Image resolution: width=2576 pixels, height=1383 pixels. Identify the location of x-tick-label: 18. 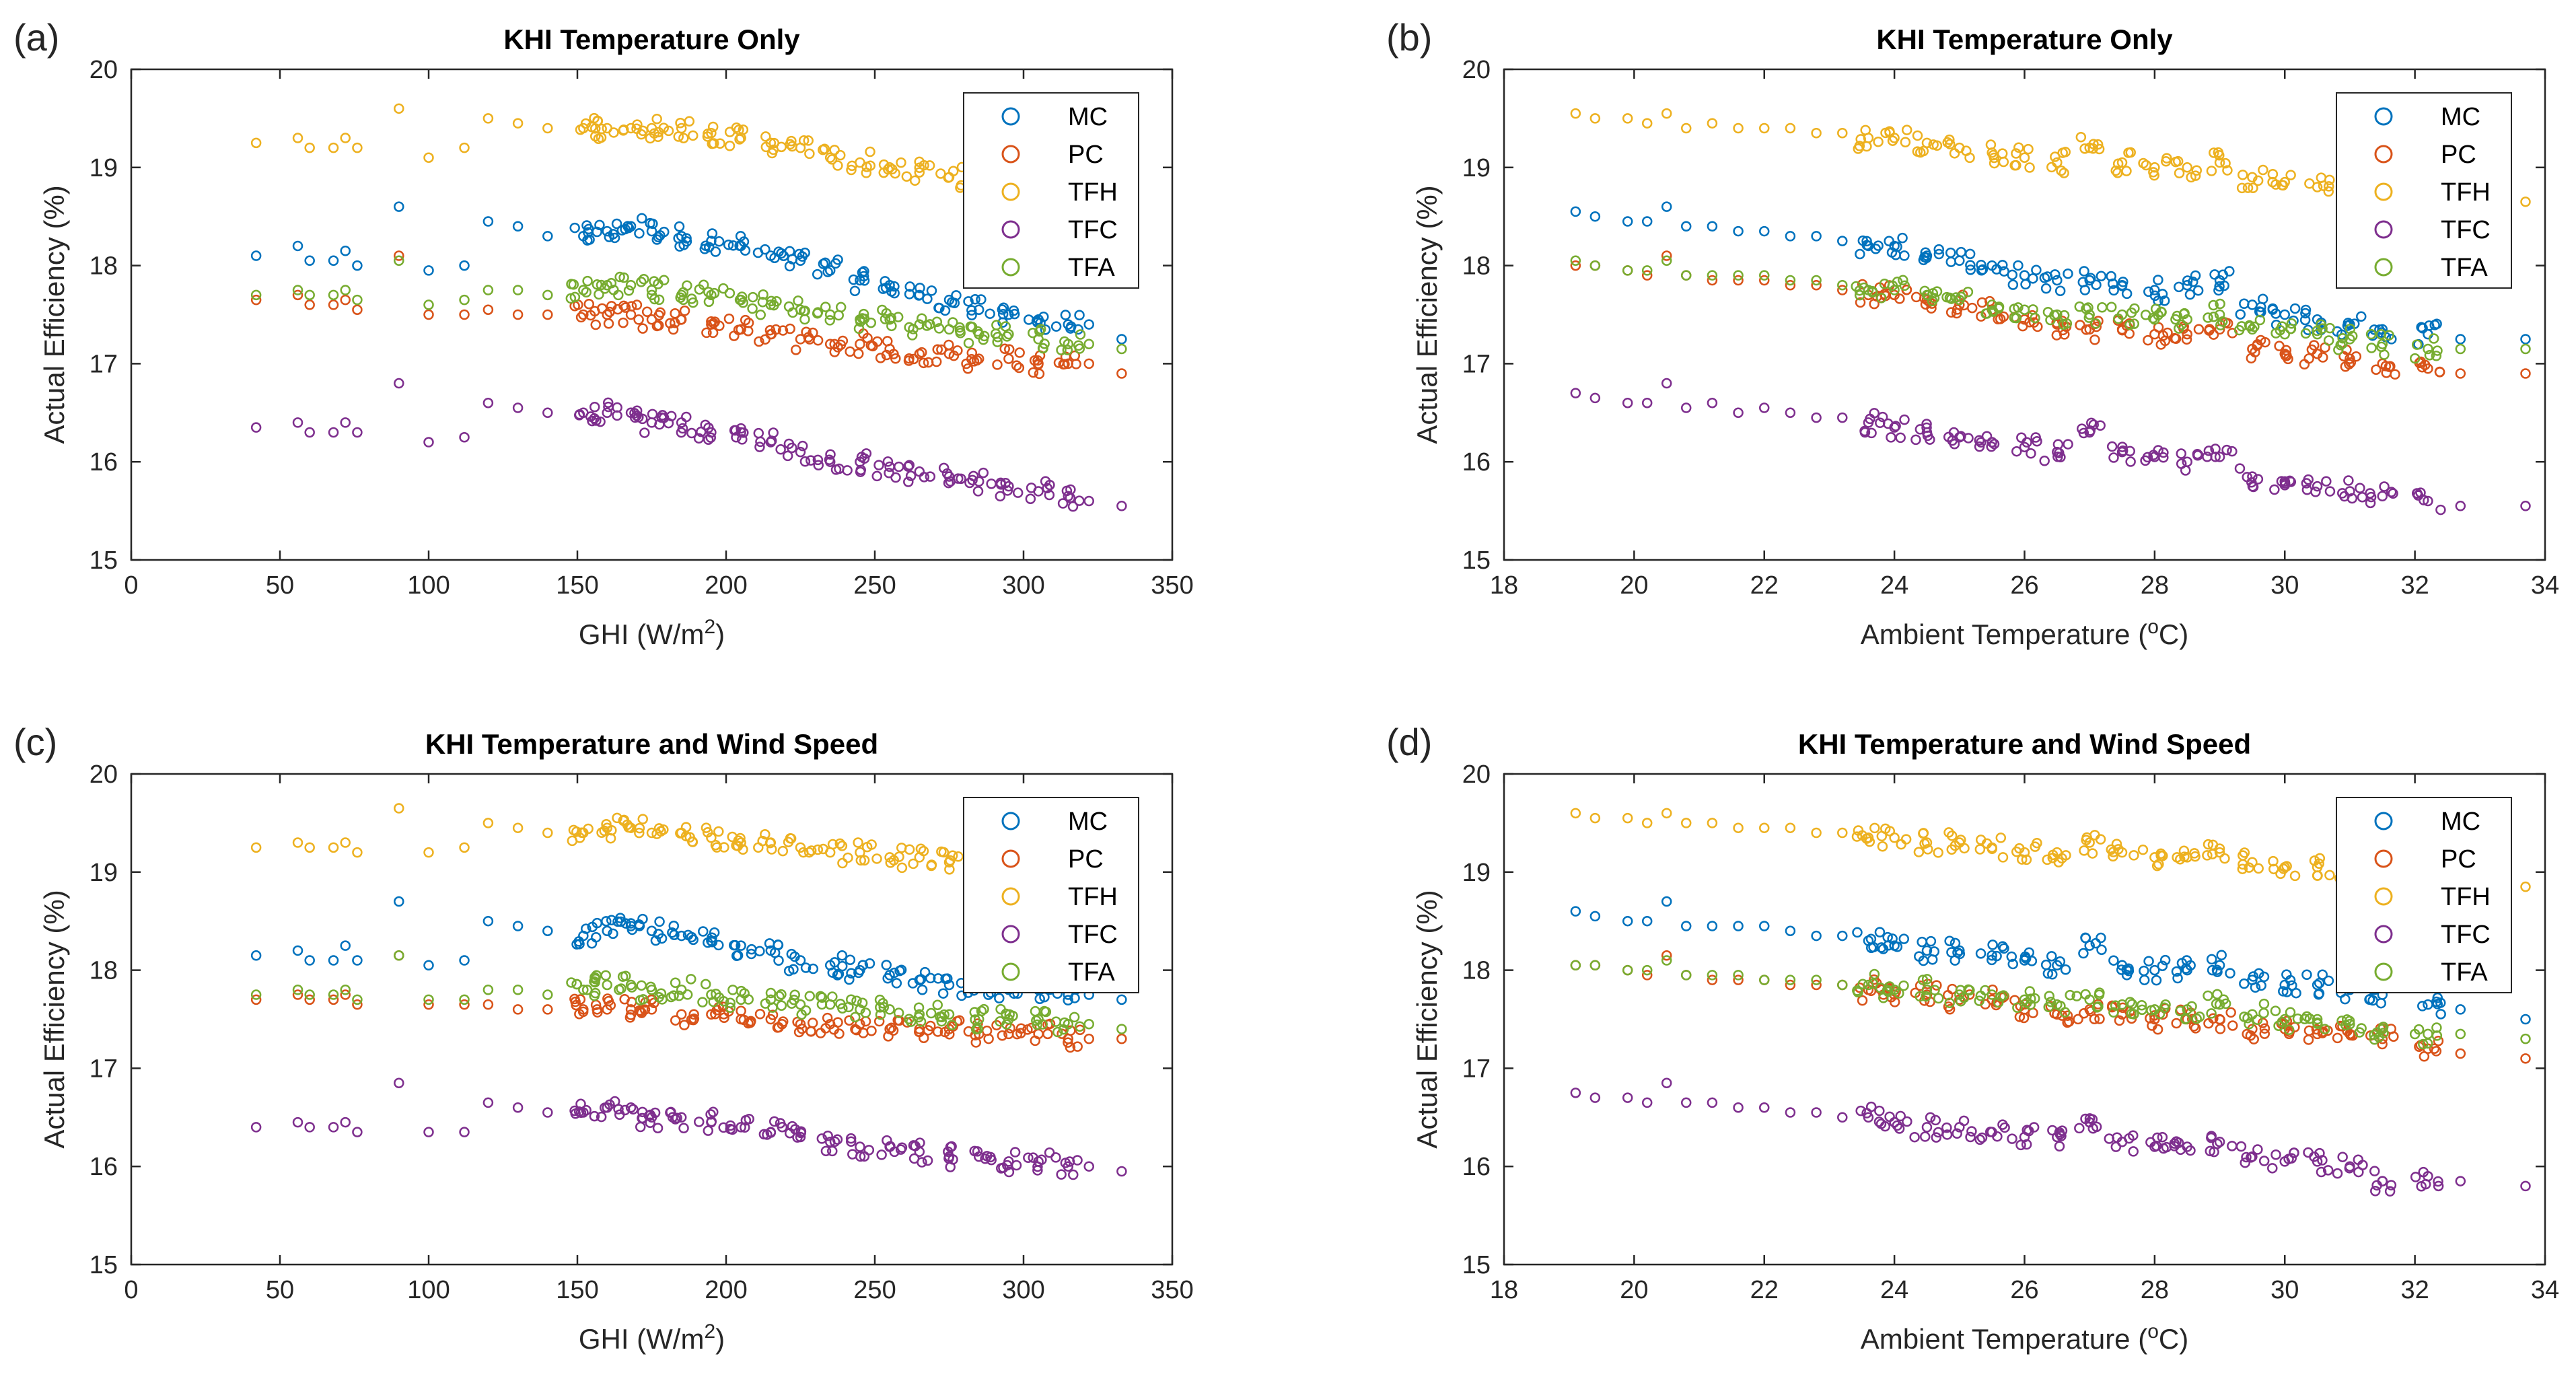
(1504, 585).